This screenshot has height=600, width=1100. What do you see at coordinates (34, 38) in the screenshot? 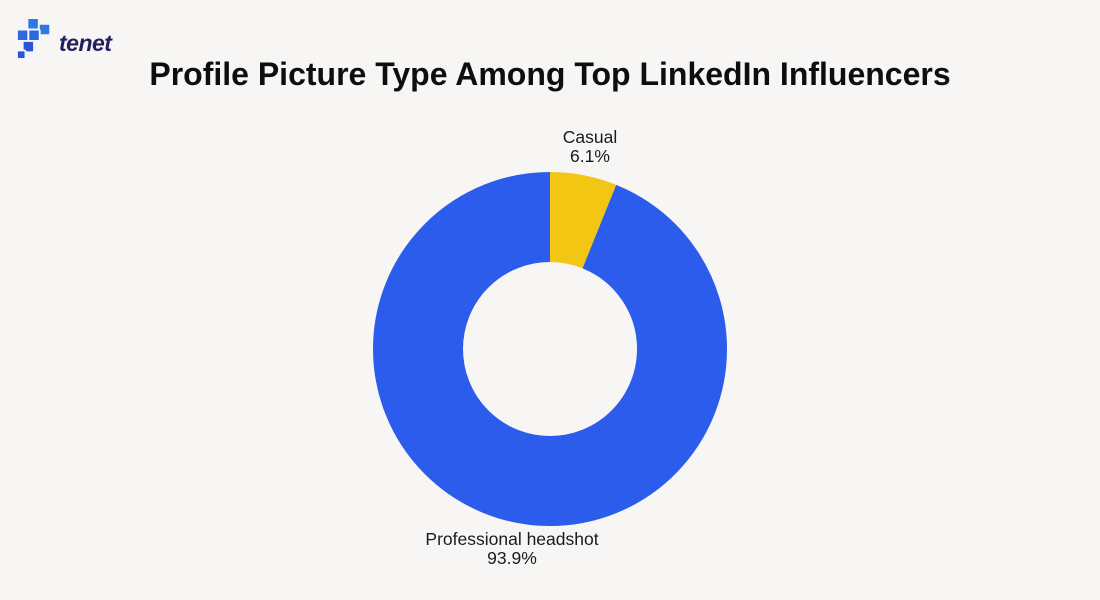
I see `tenet-pixel-squares-icon` at bounding box center [34, 38].